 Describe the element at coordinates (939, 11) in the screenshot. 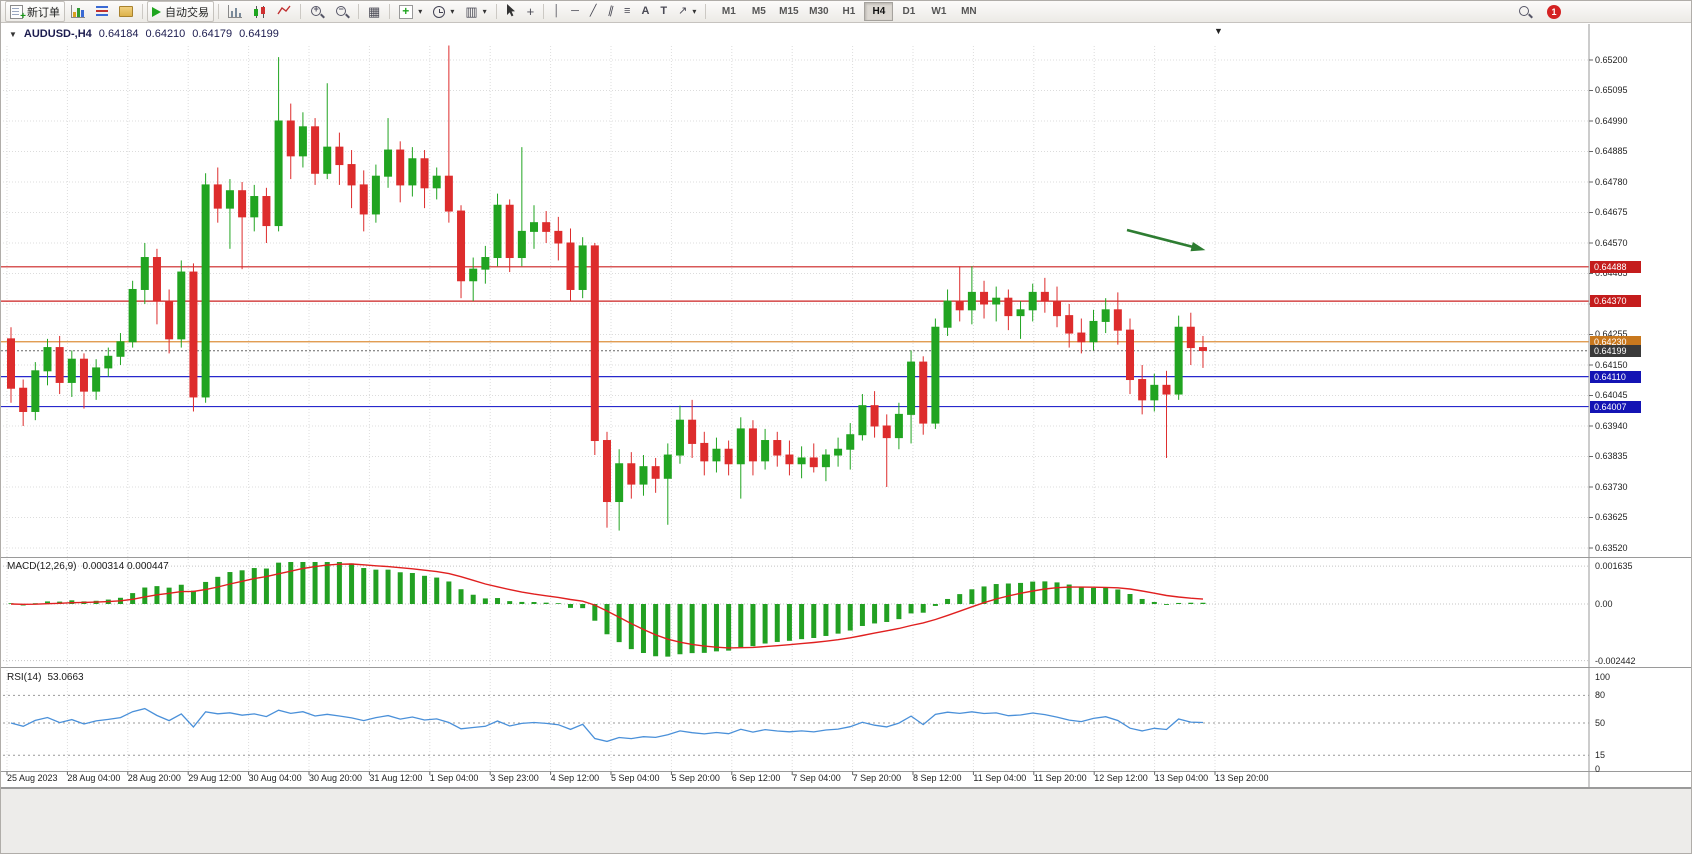

I see `timeframe-button-W1: W1` at that location.